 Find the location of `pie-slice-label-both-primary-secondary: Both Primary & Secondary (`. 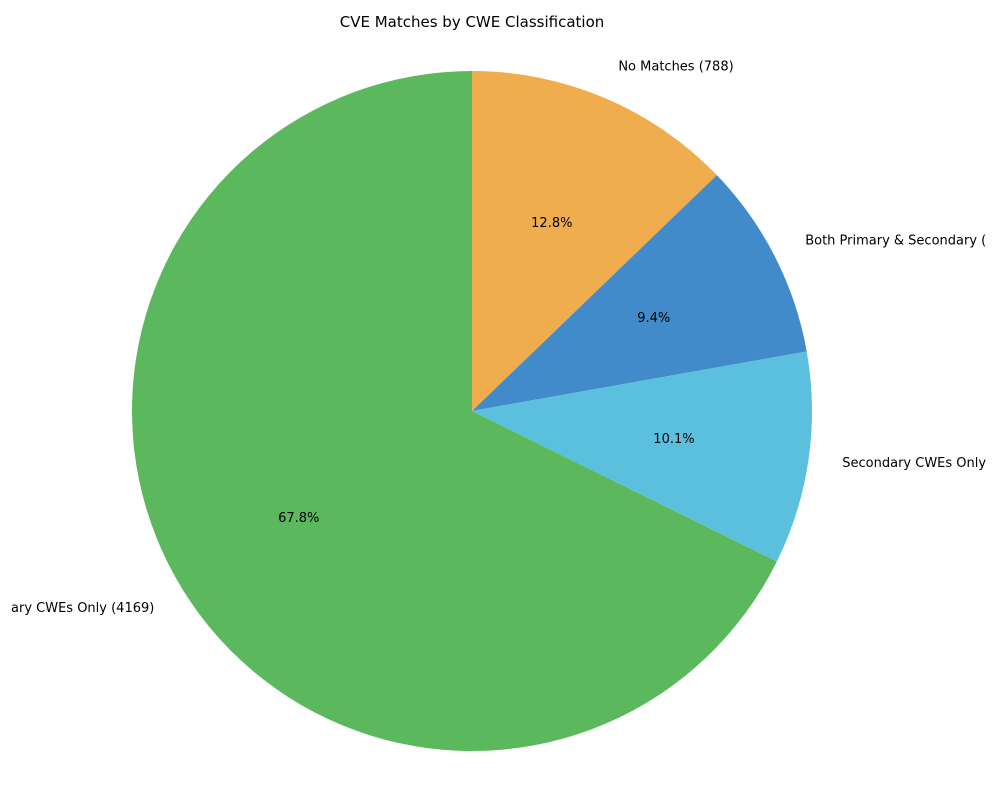

pie-slice-label-both-primary-secondary: Both Primary & Secondary ( is located at coordinates (895, 241).